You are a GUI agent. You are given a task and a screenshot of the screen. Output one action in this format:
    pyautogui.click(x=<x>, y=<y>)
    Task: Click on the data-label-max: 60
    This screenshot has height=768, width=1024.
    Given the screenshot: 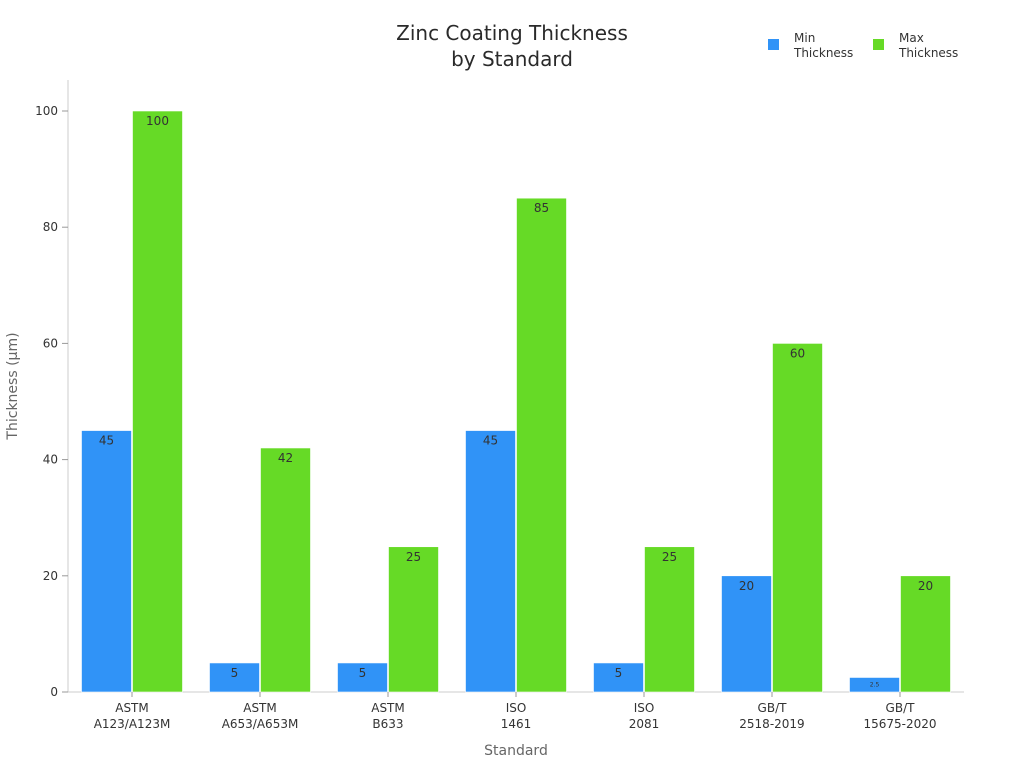 What is the action you would take?
    pyautogui.click(x=797, y=353)
    